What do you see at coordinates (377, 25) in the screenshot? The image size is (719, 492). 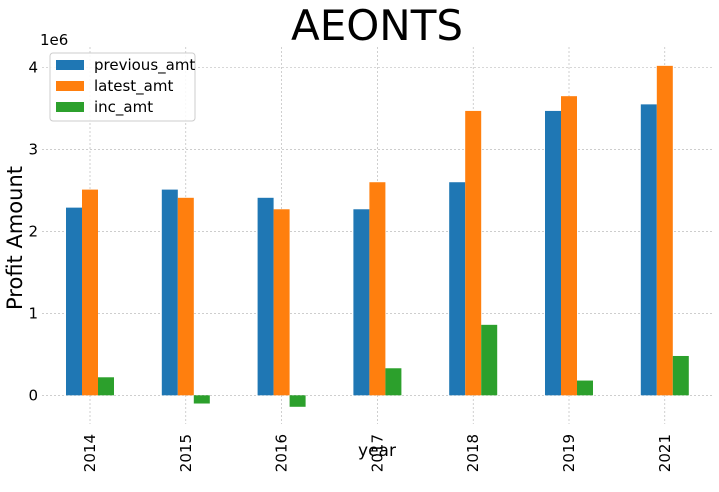 I see `chart-title: AEONTS` at bounding box center [377, 25].